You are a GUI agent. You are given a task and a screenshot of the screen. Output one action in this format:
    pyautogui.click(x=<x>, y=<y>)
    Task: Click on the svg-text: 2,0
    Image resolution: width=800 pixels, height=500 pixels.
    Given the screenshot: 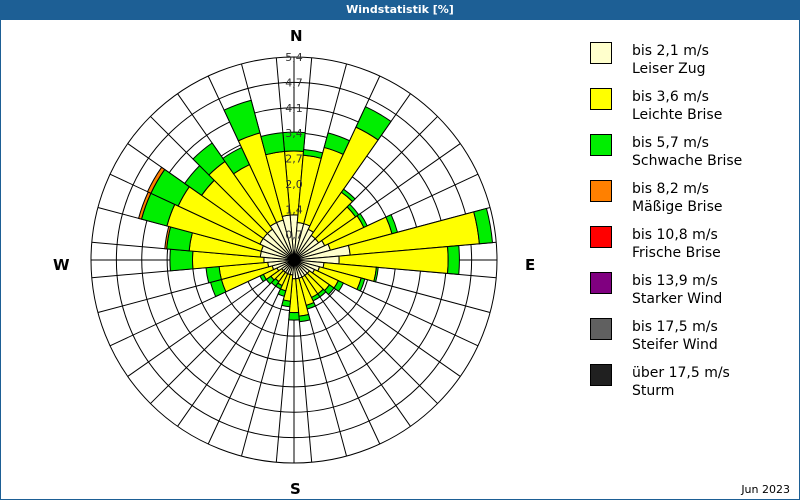 What is the action you would take?
    pyautogui.click(x=294, y=184)
    